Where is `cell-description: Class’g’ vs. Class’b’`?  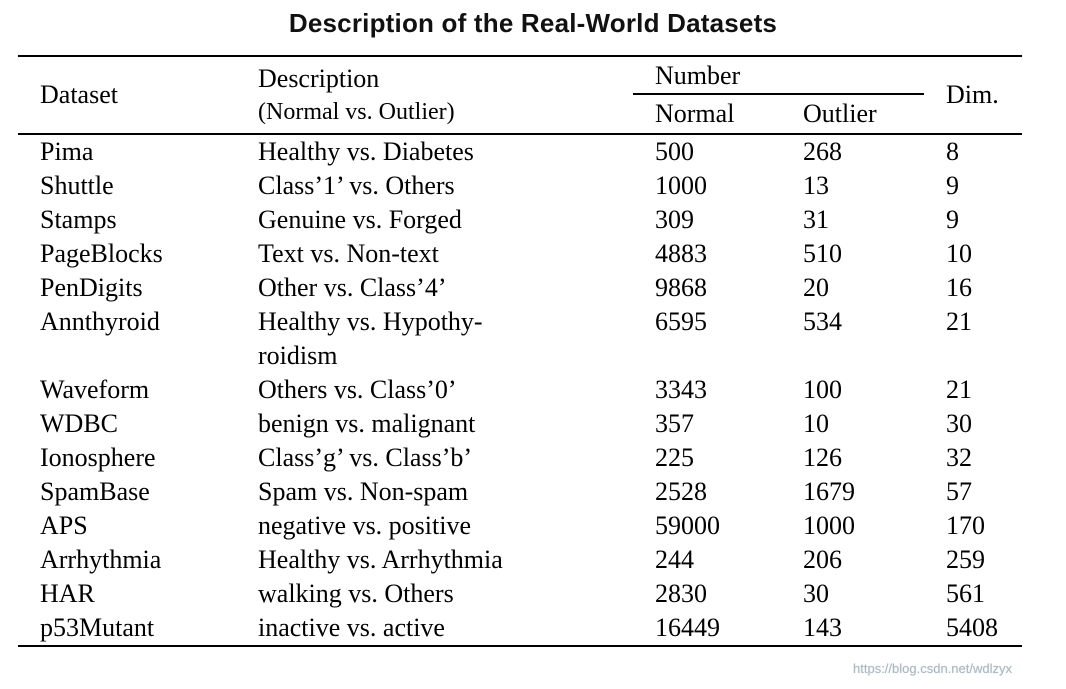 cell-description: Class’g’ vs. Class’b’ is located at coordinates (365, 457).